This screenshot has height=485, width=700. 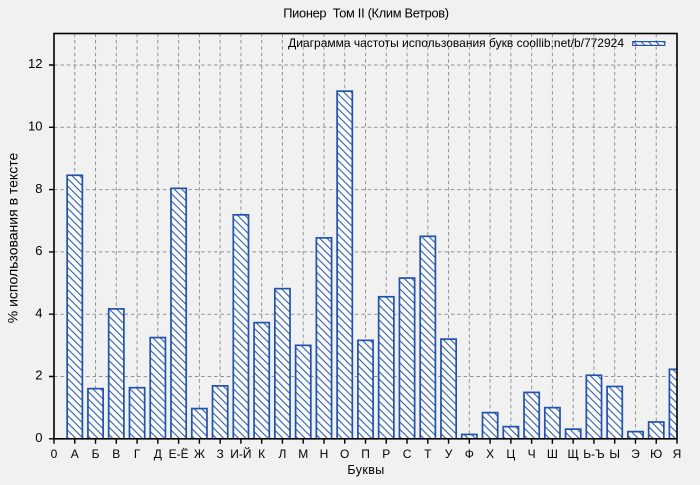 I want to click on svg-text: Ю, so click(x=656, y=454).